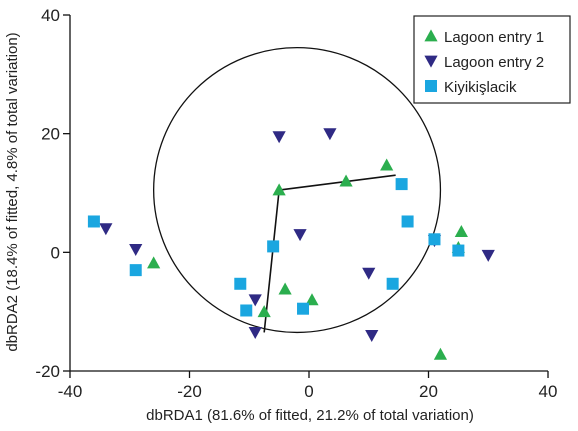  What do you see at coordinates (548, 391) in the screenshot?
I see `x-tick-label-40: 40` at bounding box center [548, 391].